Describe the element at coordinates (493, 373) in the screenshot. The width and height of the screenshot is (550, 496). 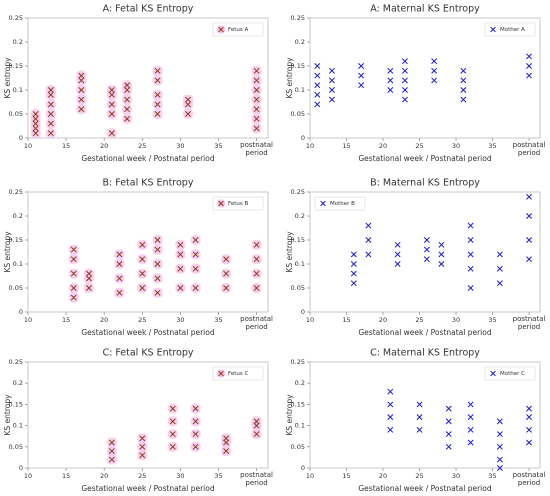
I see `legend-marker` at that location.